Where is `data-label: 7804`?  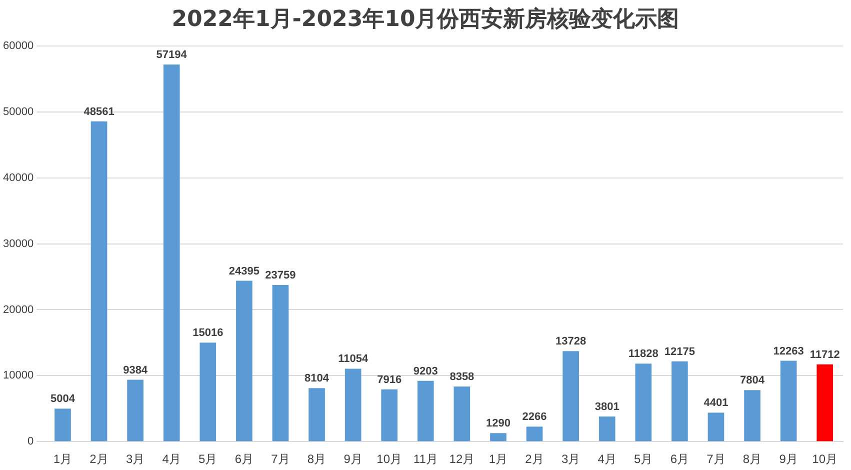
data-label: 7804 is located at coordinates (753, 380).